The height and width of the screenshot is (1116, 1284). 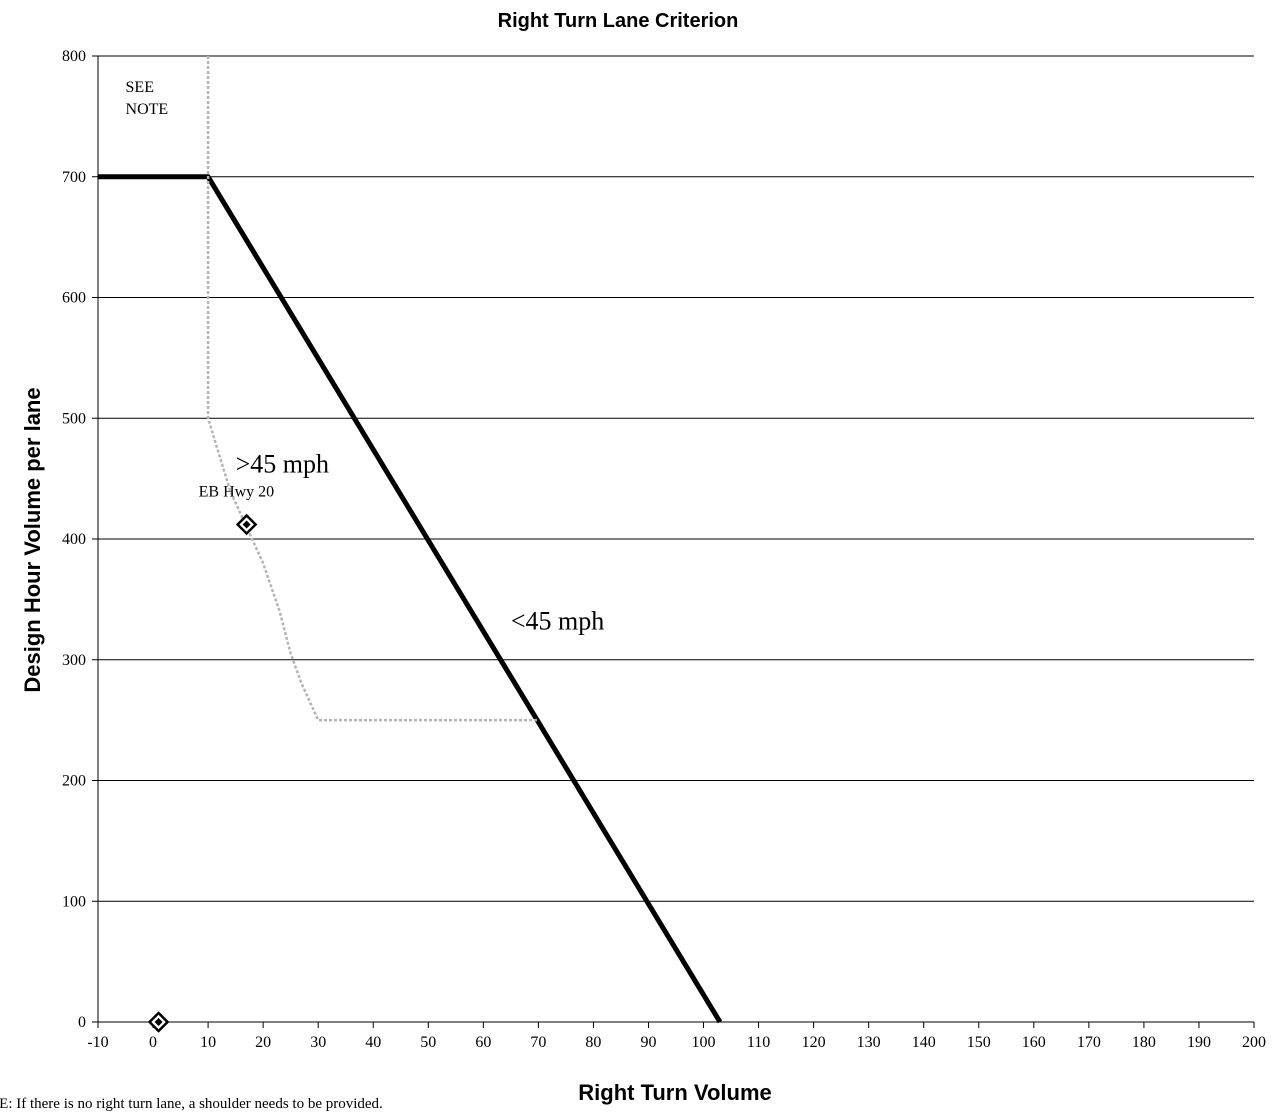 I want to click on x-tick-label: 30, so click(x=318, y=1042).